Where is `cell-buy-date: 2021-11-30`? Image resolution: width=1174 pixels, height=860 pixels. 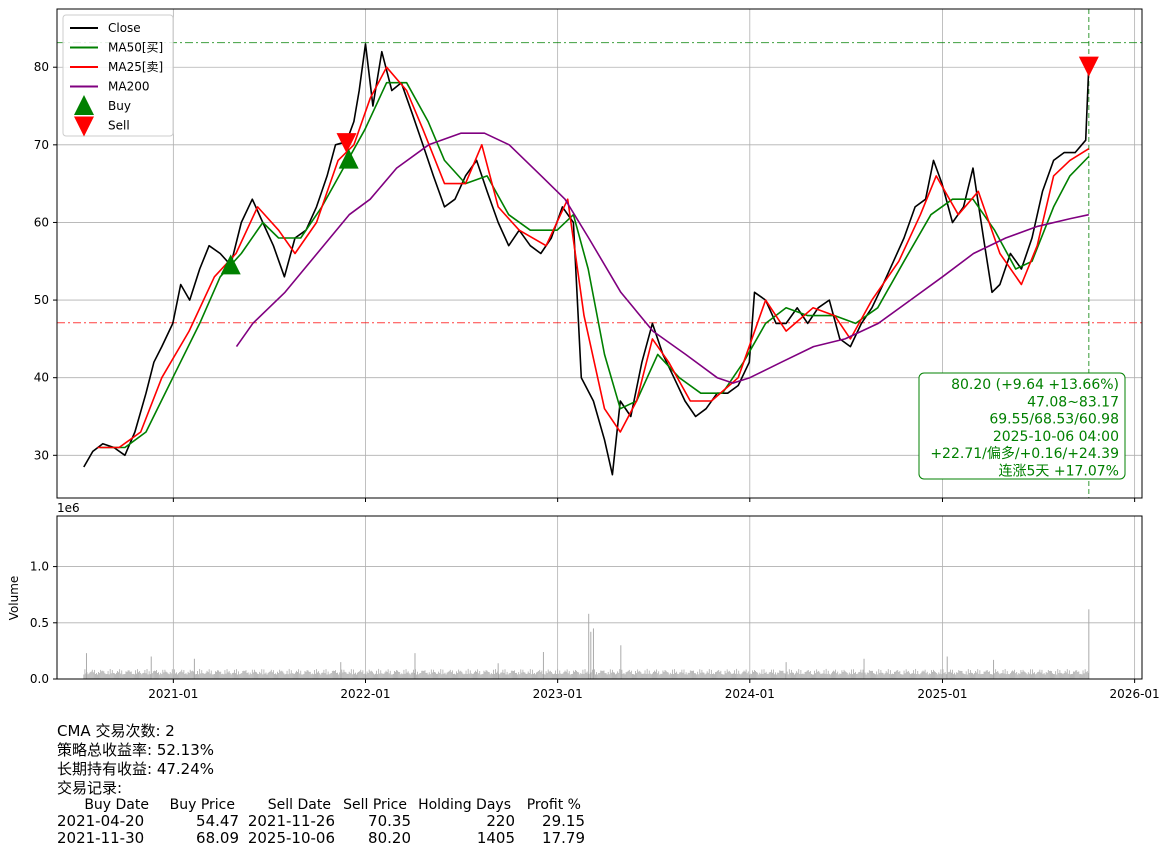 cell-buy-date: 2021-11-30 is located at coordinates (101, 838).